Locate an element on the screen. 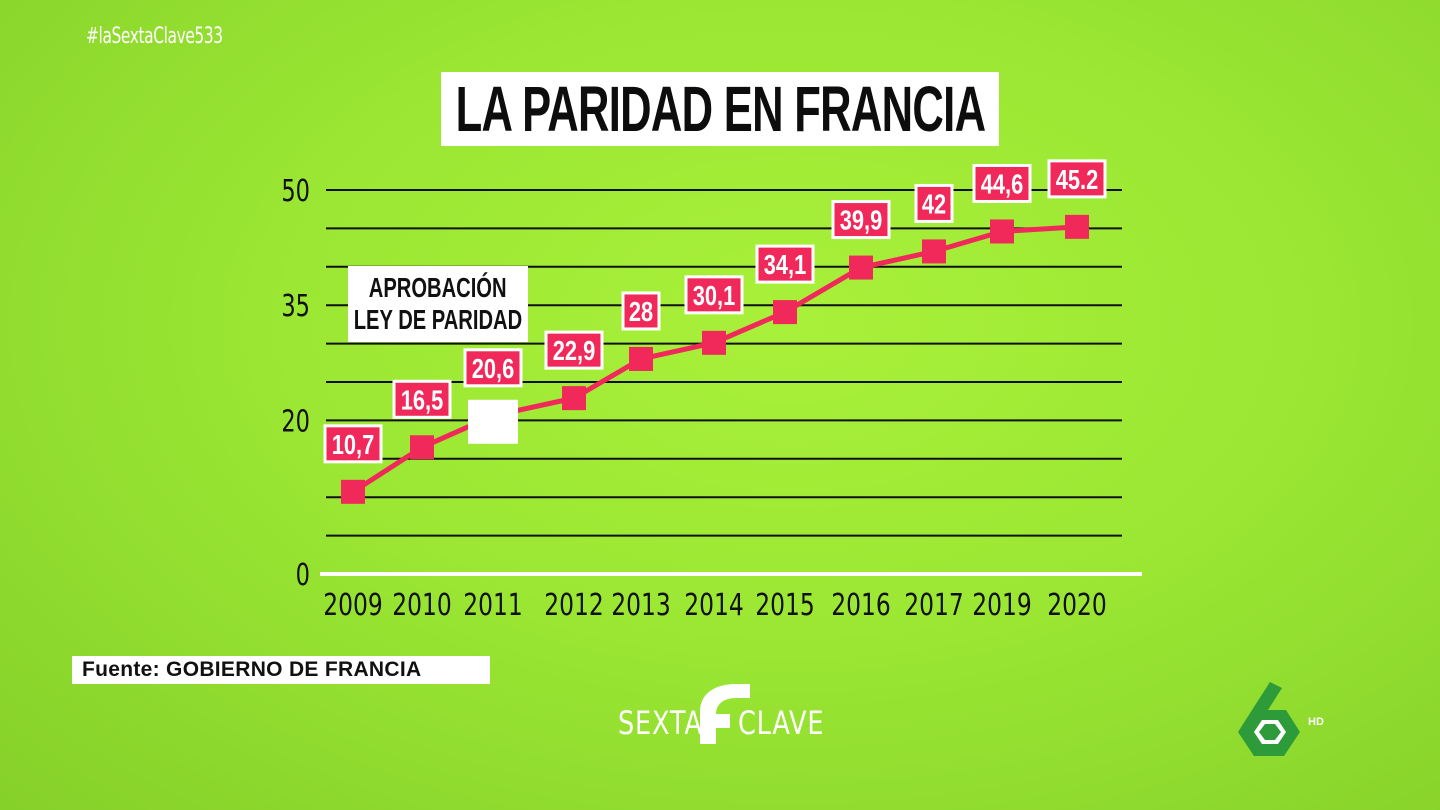 This screenshot has width=1440, height=810. x-tick-label: 2019 is located at coordinates (1002, 605).